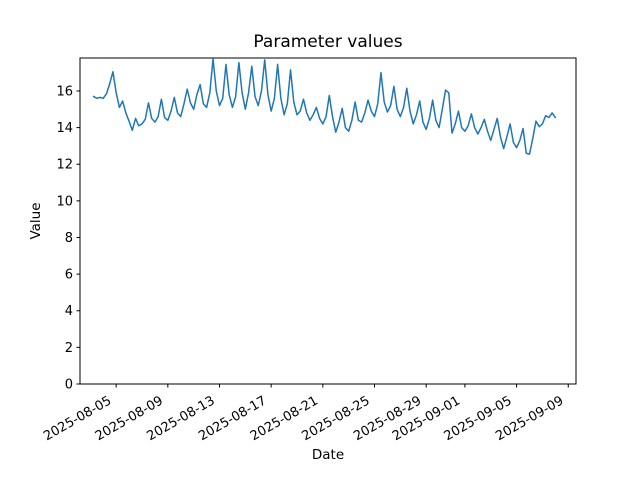  I want to click on x-axis-label: Date, so click(328, 455).